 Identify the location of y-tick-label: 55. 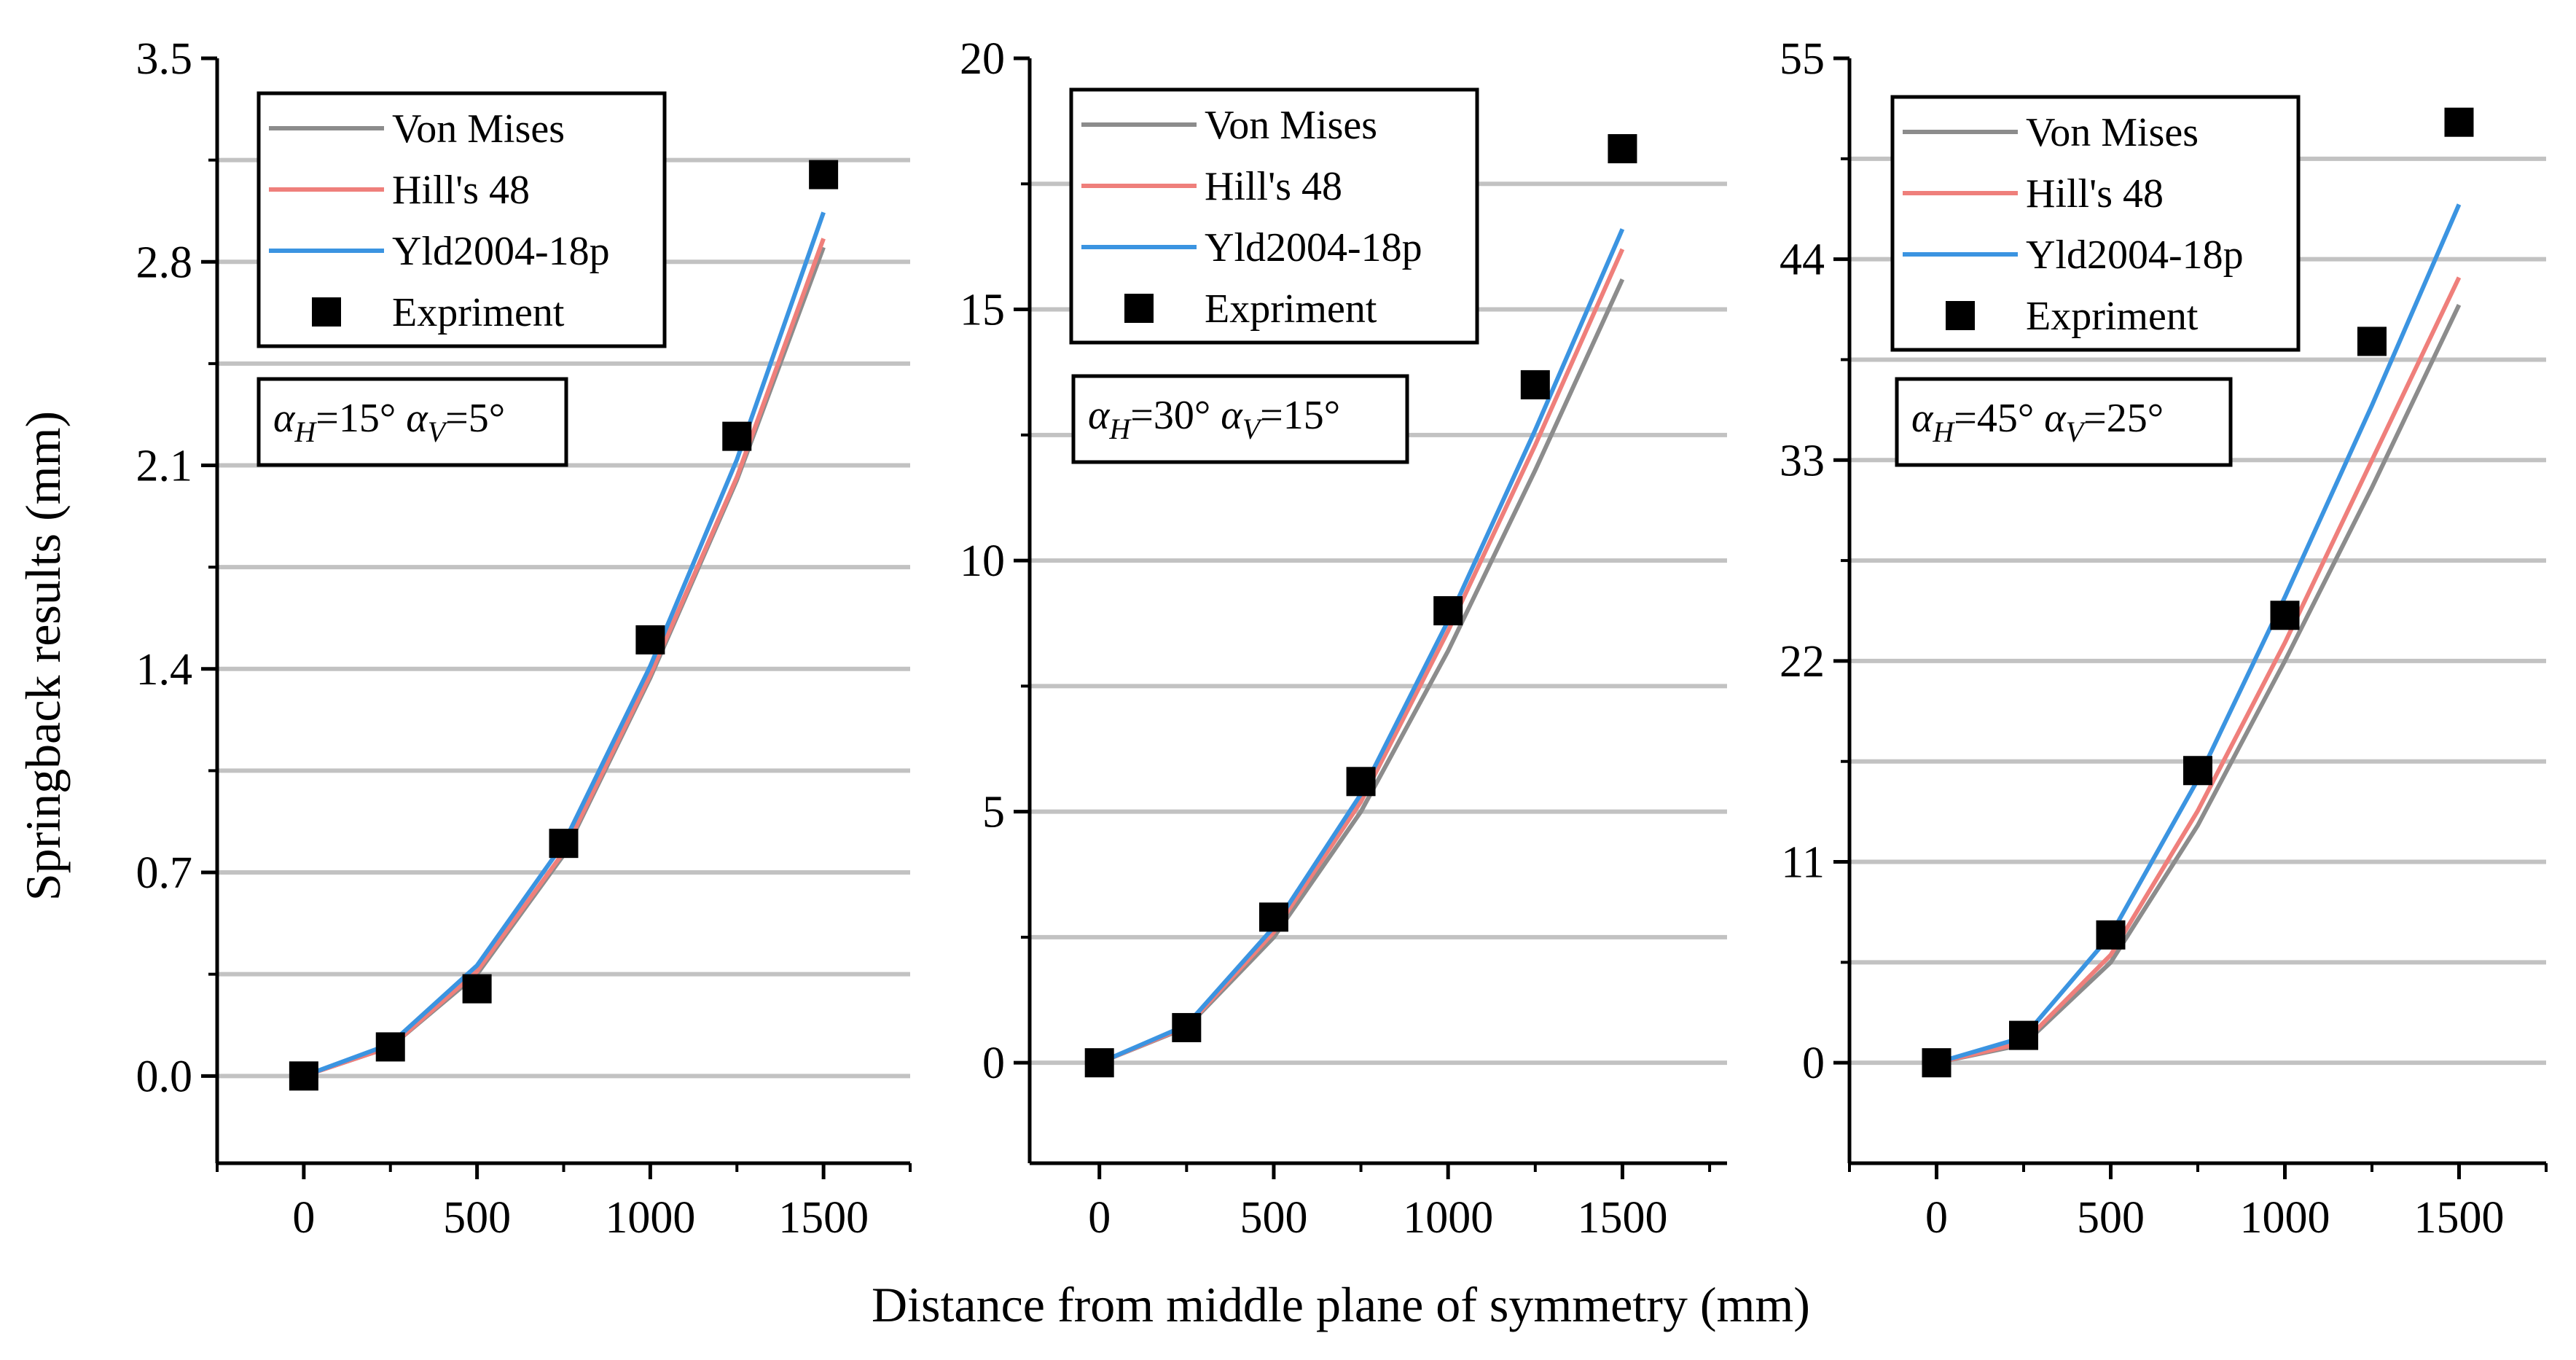
(1802, 59).